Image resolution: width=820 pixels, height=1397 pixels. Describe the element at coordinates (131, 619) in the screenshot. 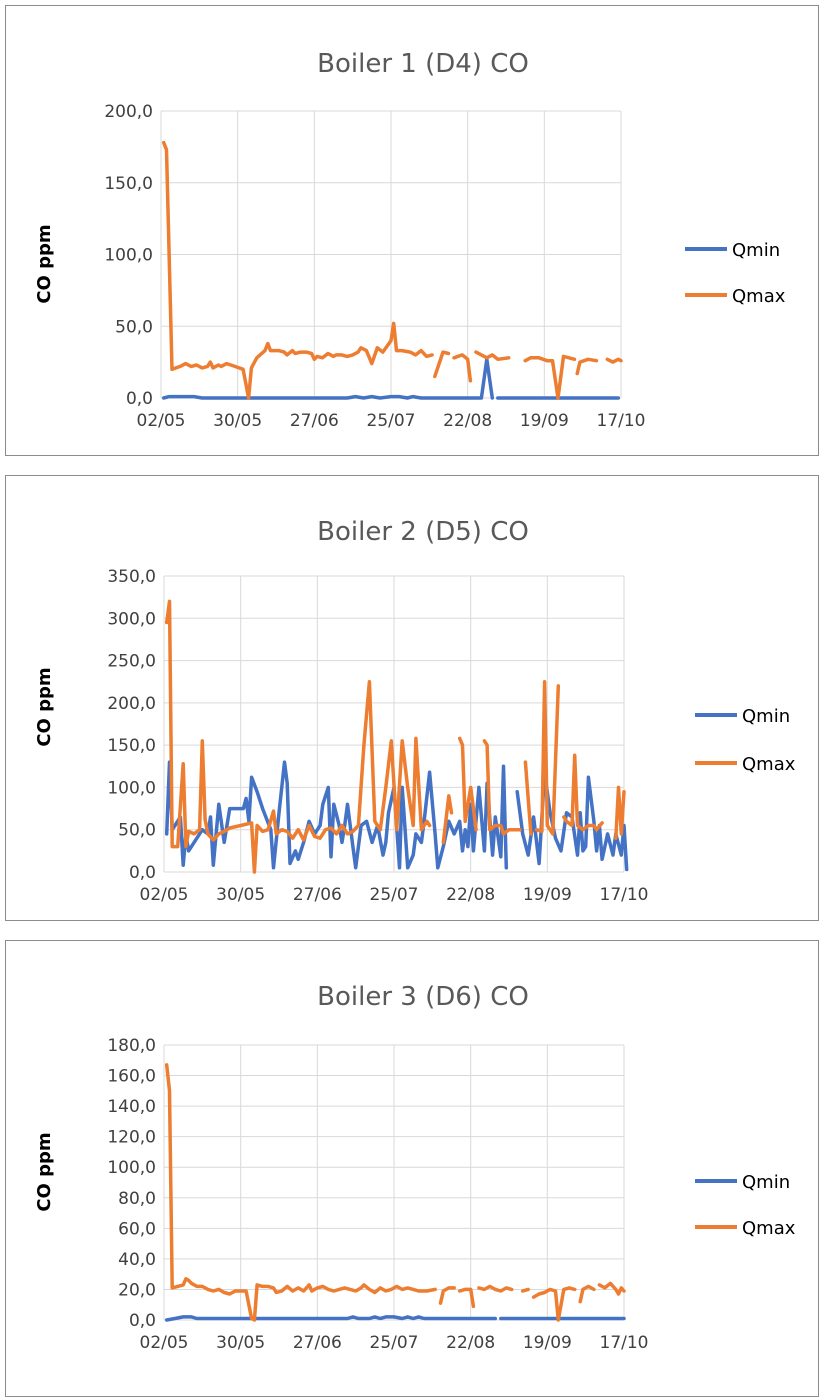

I see `y-tick-label: 300,0` at that location.